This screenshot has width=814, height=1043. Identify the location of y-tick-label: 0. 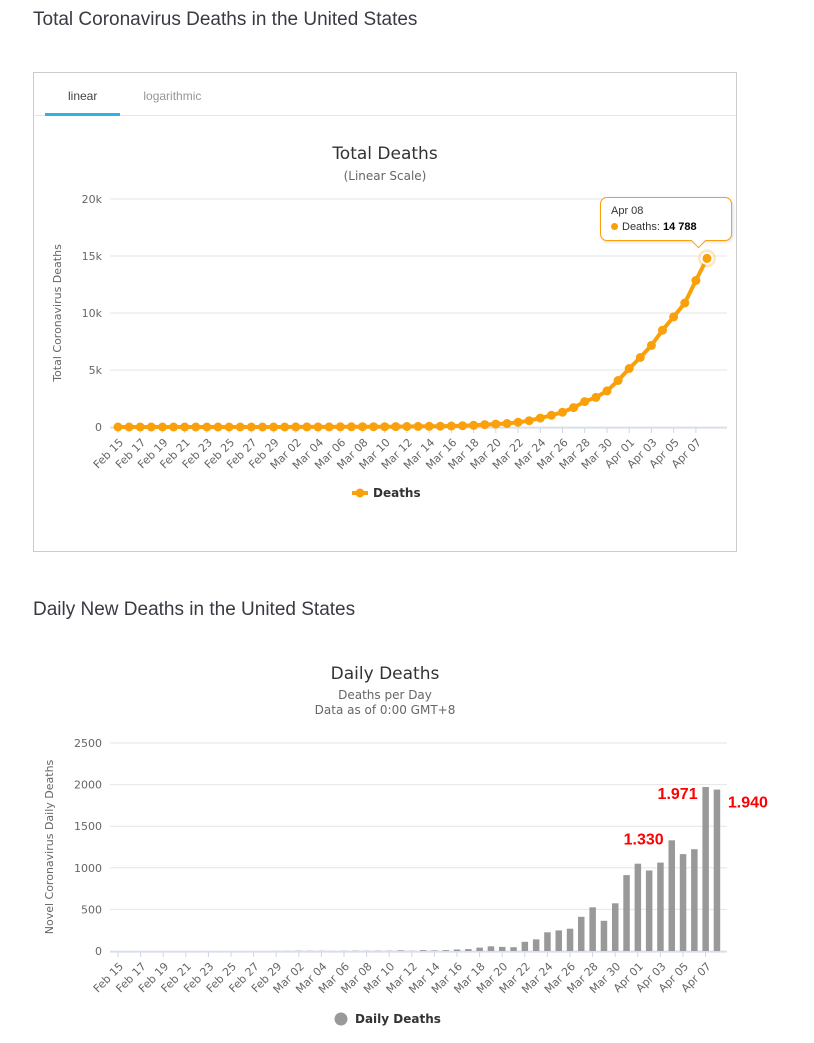
(98, 427).